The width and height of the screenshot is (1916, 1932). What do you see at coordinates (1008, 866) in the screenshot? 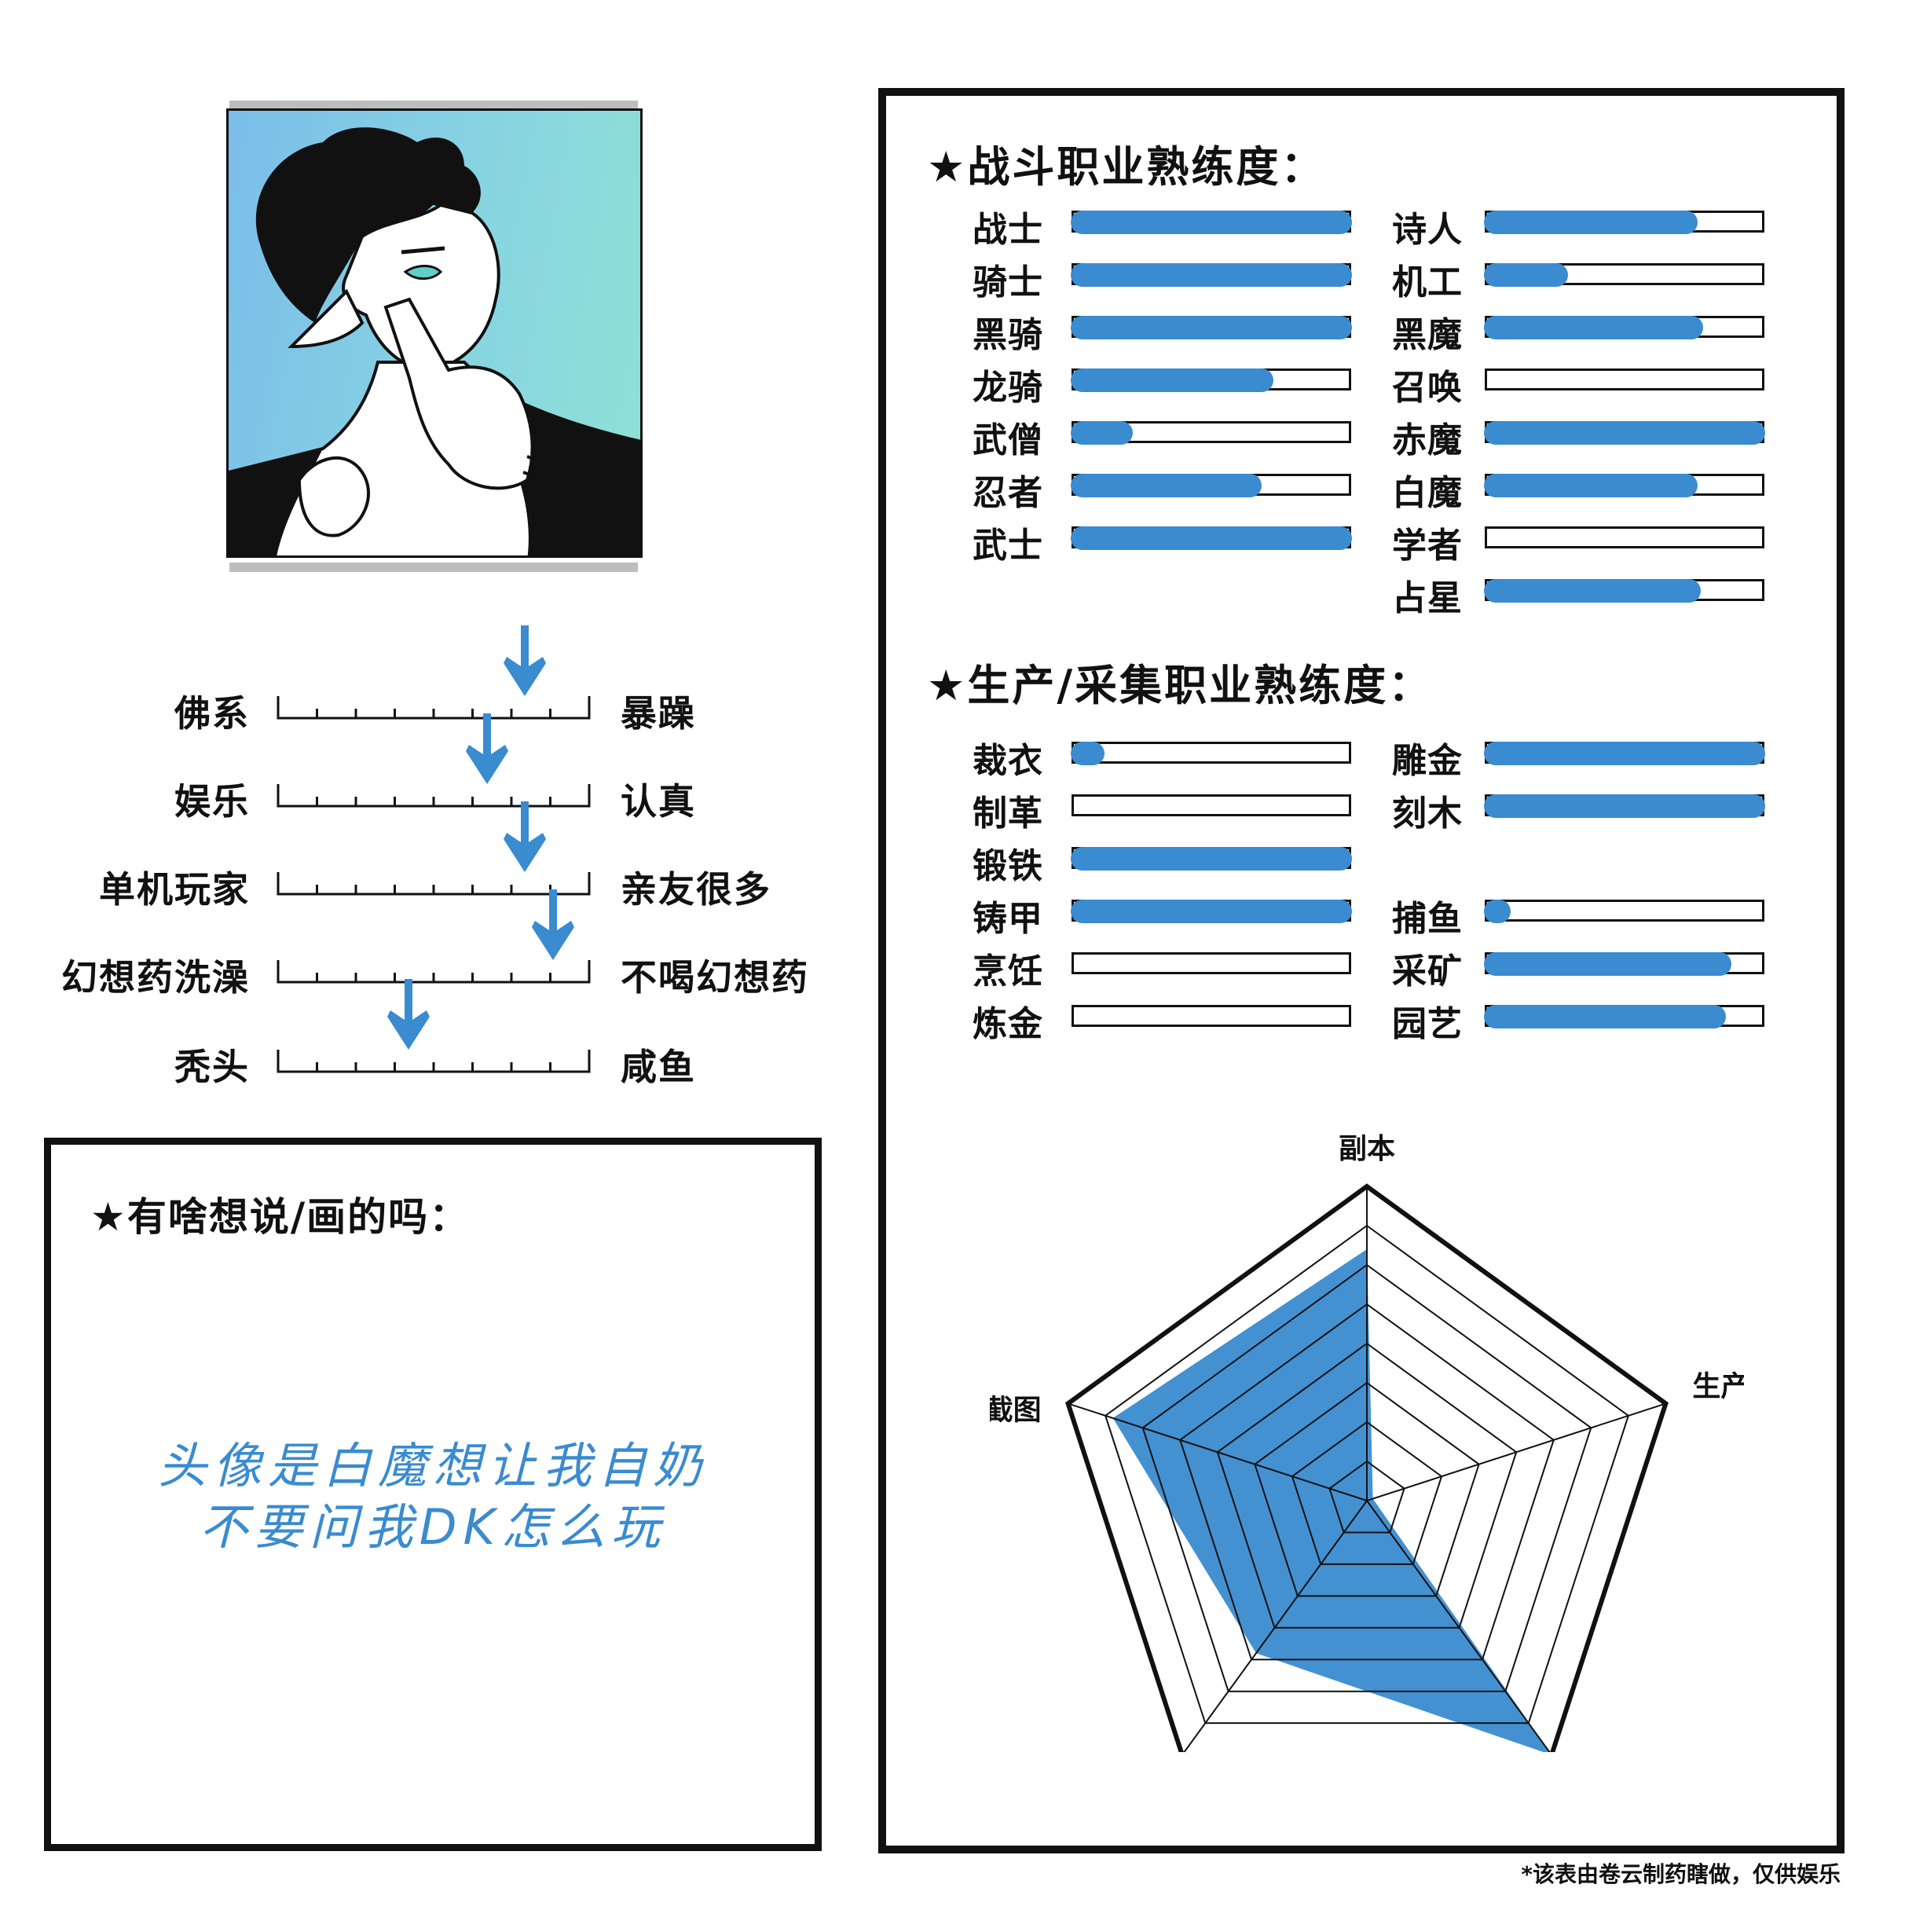
I see `job-label: 锻铁` at bounding box center [1008, 866].